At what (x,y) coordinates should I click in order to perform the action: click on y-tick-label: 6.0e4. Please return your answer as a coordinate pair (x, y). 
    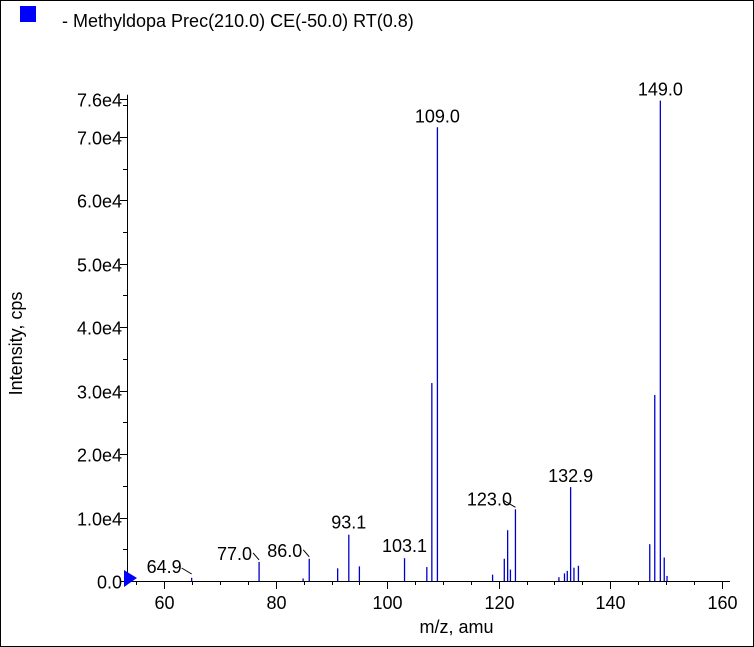
    Looking at the image, I should click on (99, 202).